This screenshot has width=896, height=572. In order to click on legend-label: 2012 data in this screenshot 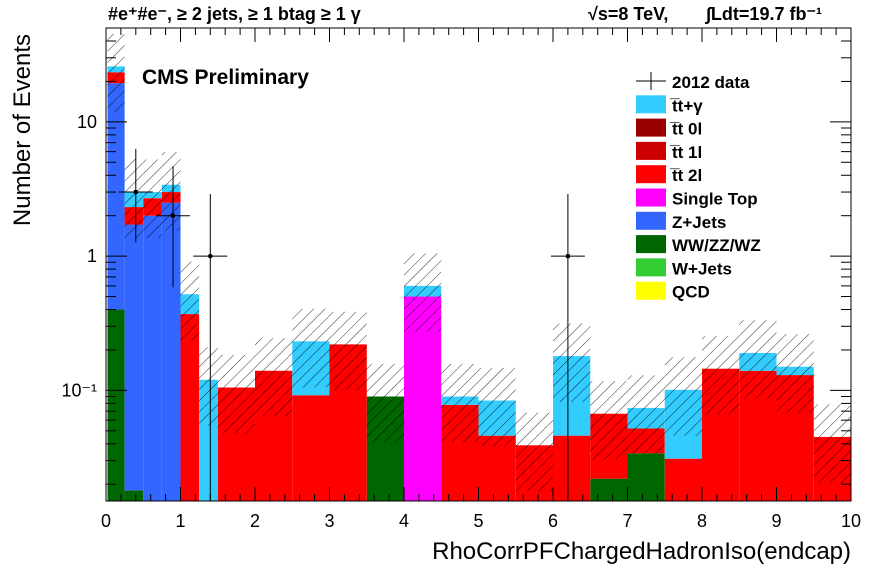, I will do `click(711, 82)`.